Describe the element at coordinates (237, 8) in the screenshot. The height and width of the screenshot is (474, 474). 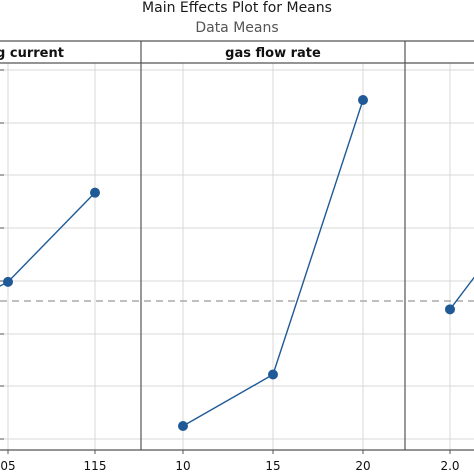
I see `chart-title: Main Effects Plot for Means` at that location.